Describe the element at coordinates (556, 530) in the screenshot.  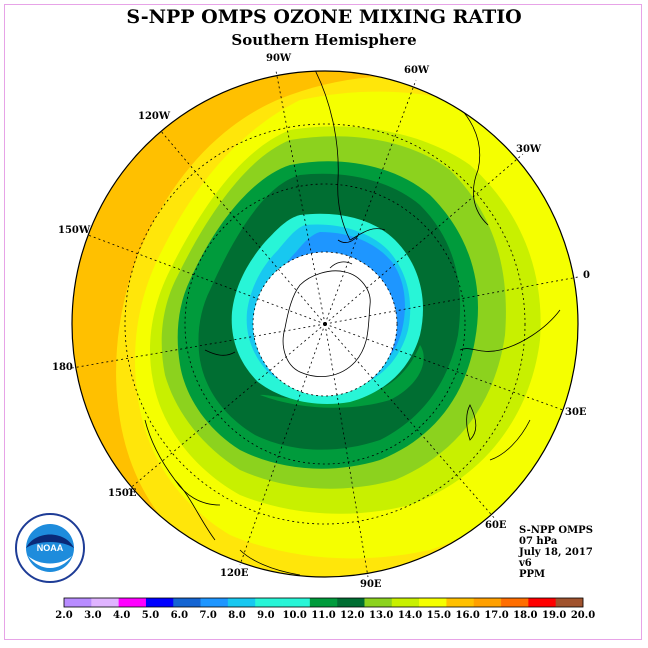
I see `info-product: S-NPP OMPS` at that location.